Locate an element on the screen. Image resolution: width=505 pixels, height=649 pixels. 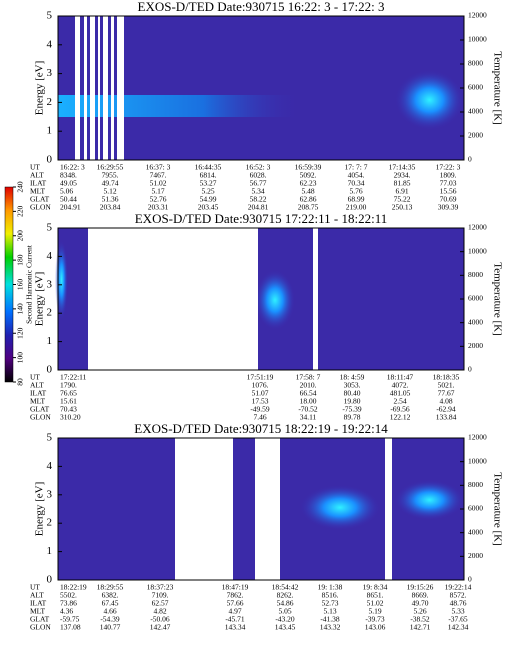
table-cell: -70.52 is located at coordinates (308, 409).